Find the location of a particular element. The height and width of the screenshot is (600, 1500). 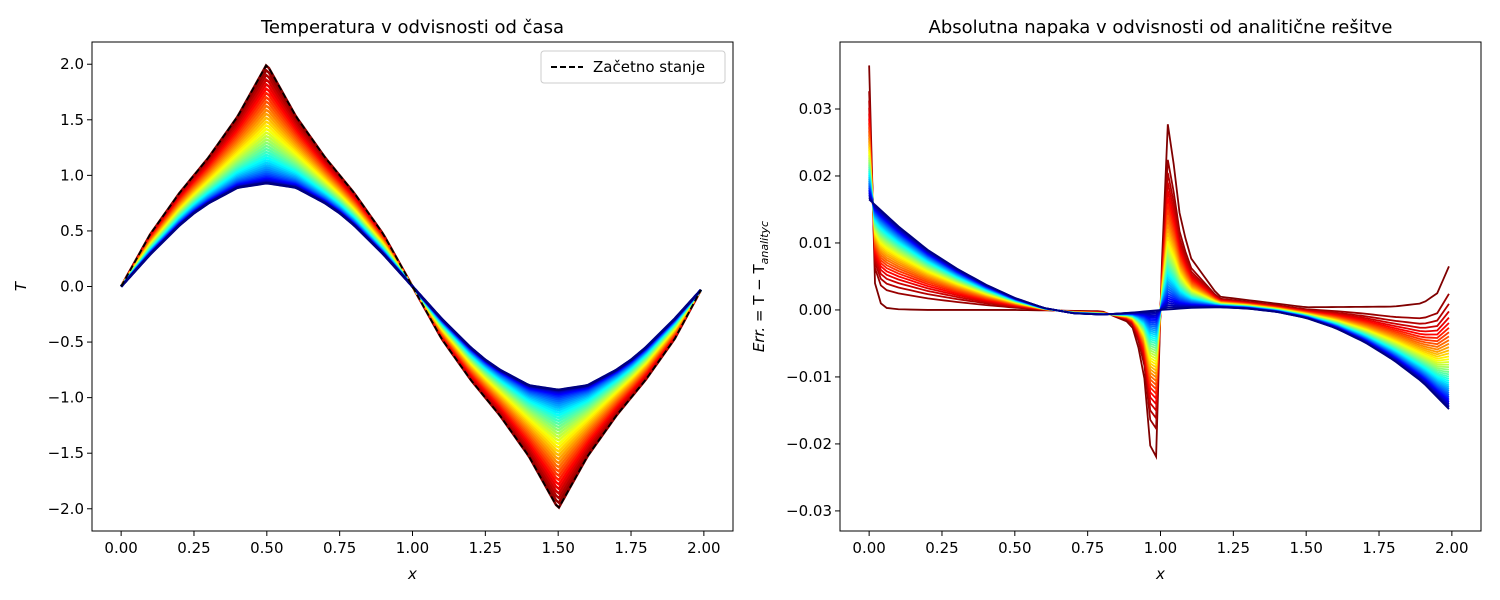

y-tick-label: 0.01 is located at coordinates (815, 243).